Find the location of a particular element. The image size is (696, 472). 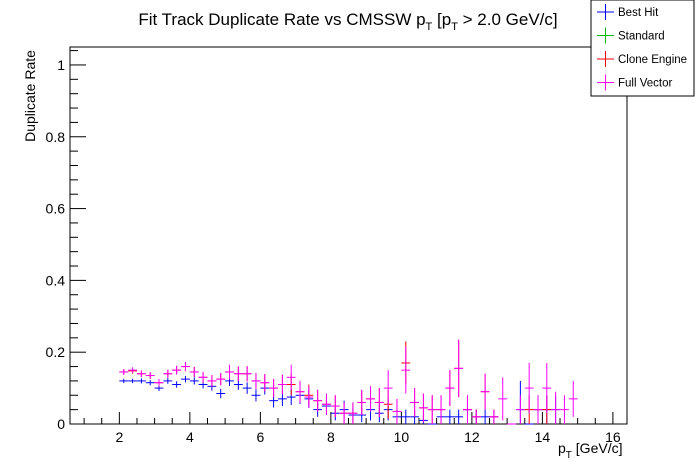

x-tick-label: 6 is located at coordinates (260, 437).